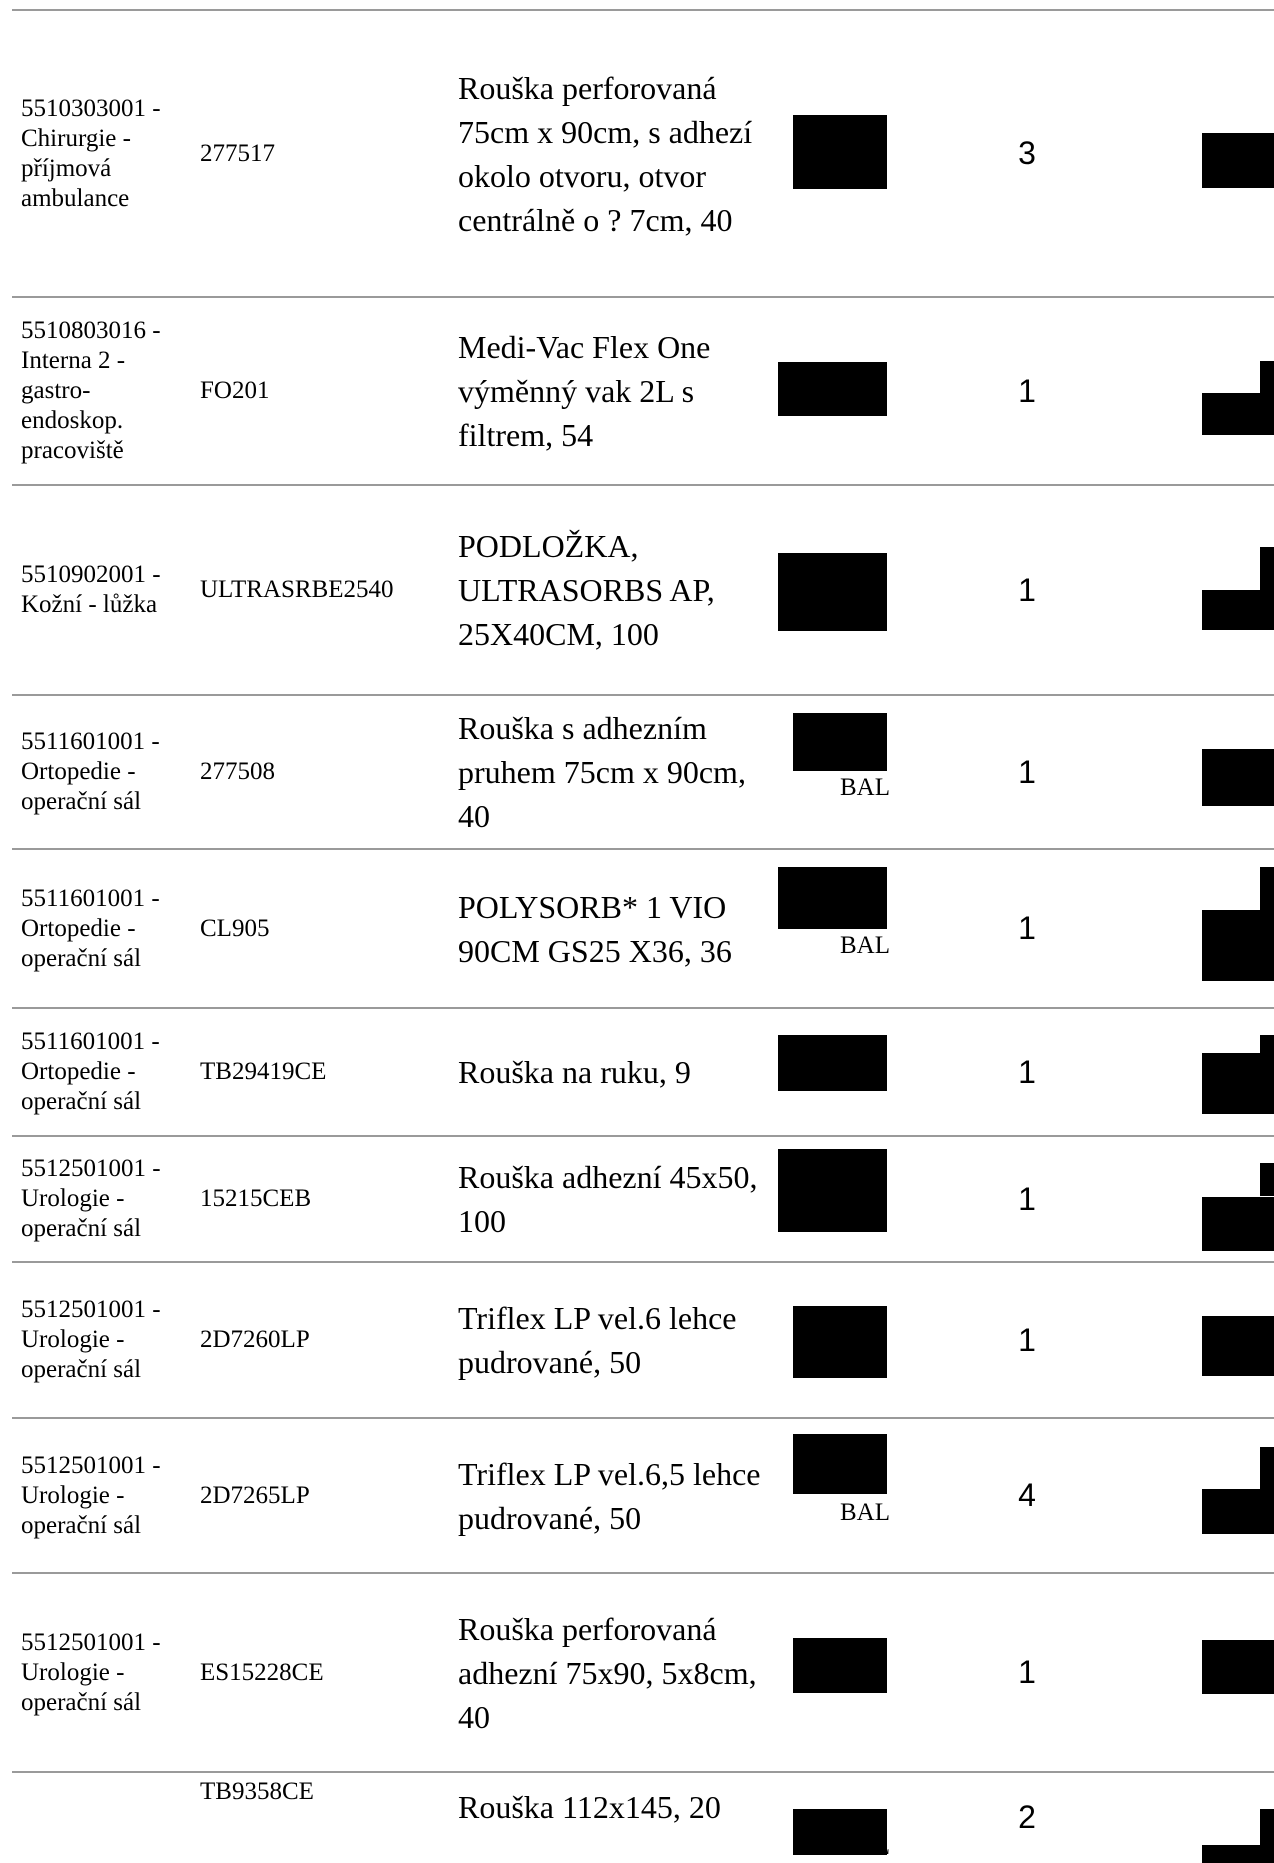 This screenshot has width=1274, height=1863. What do you see at coordinates (91, 589) in the screenshot?
I see `department-cell: 5510902001 - Kožní - lůžka` at bounding box center [91, 589].